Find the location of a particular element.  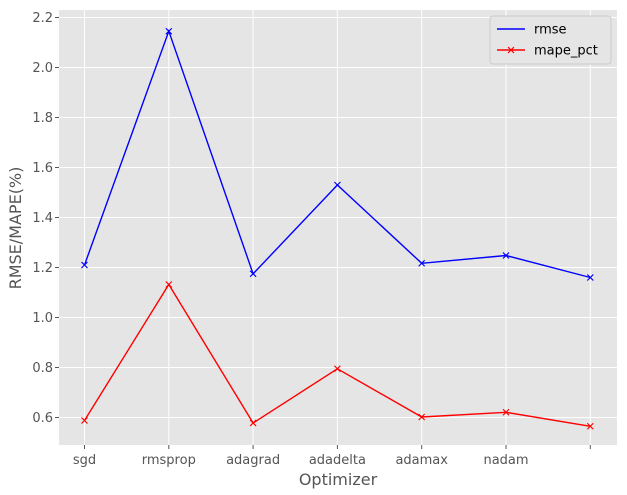

x-tick-label: nadam is located at coordinates (505, 460).